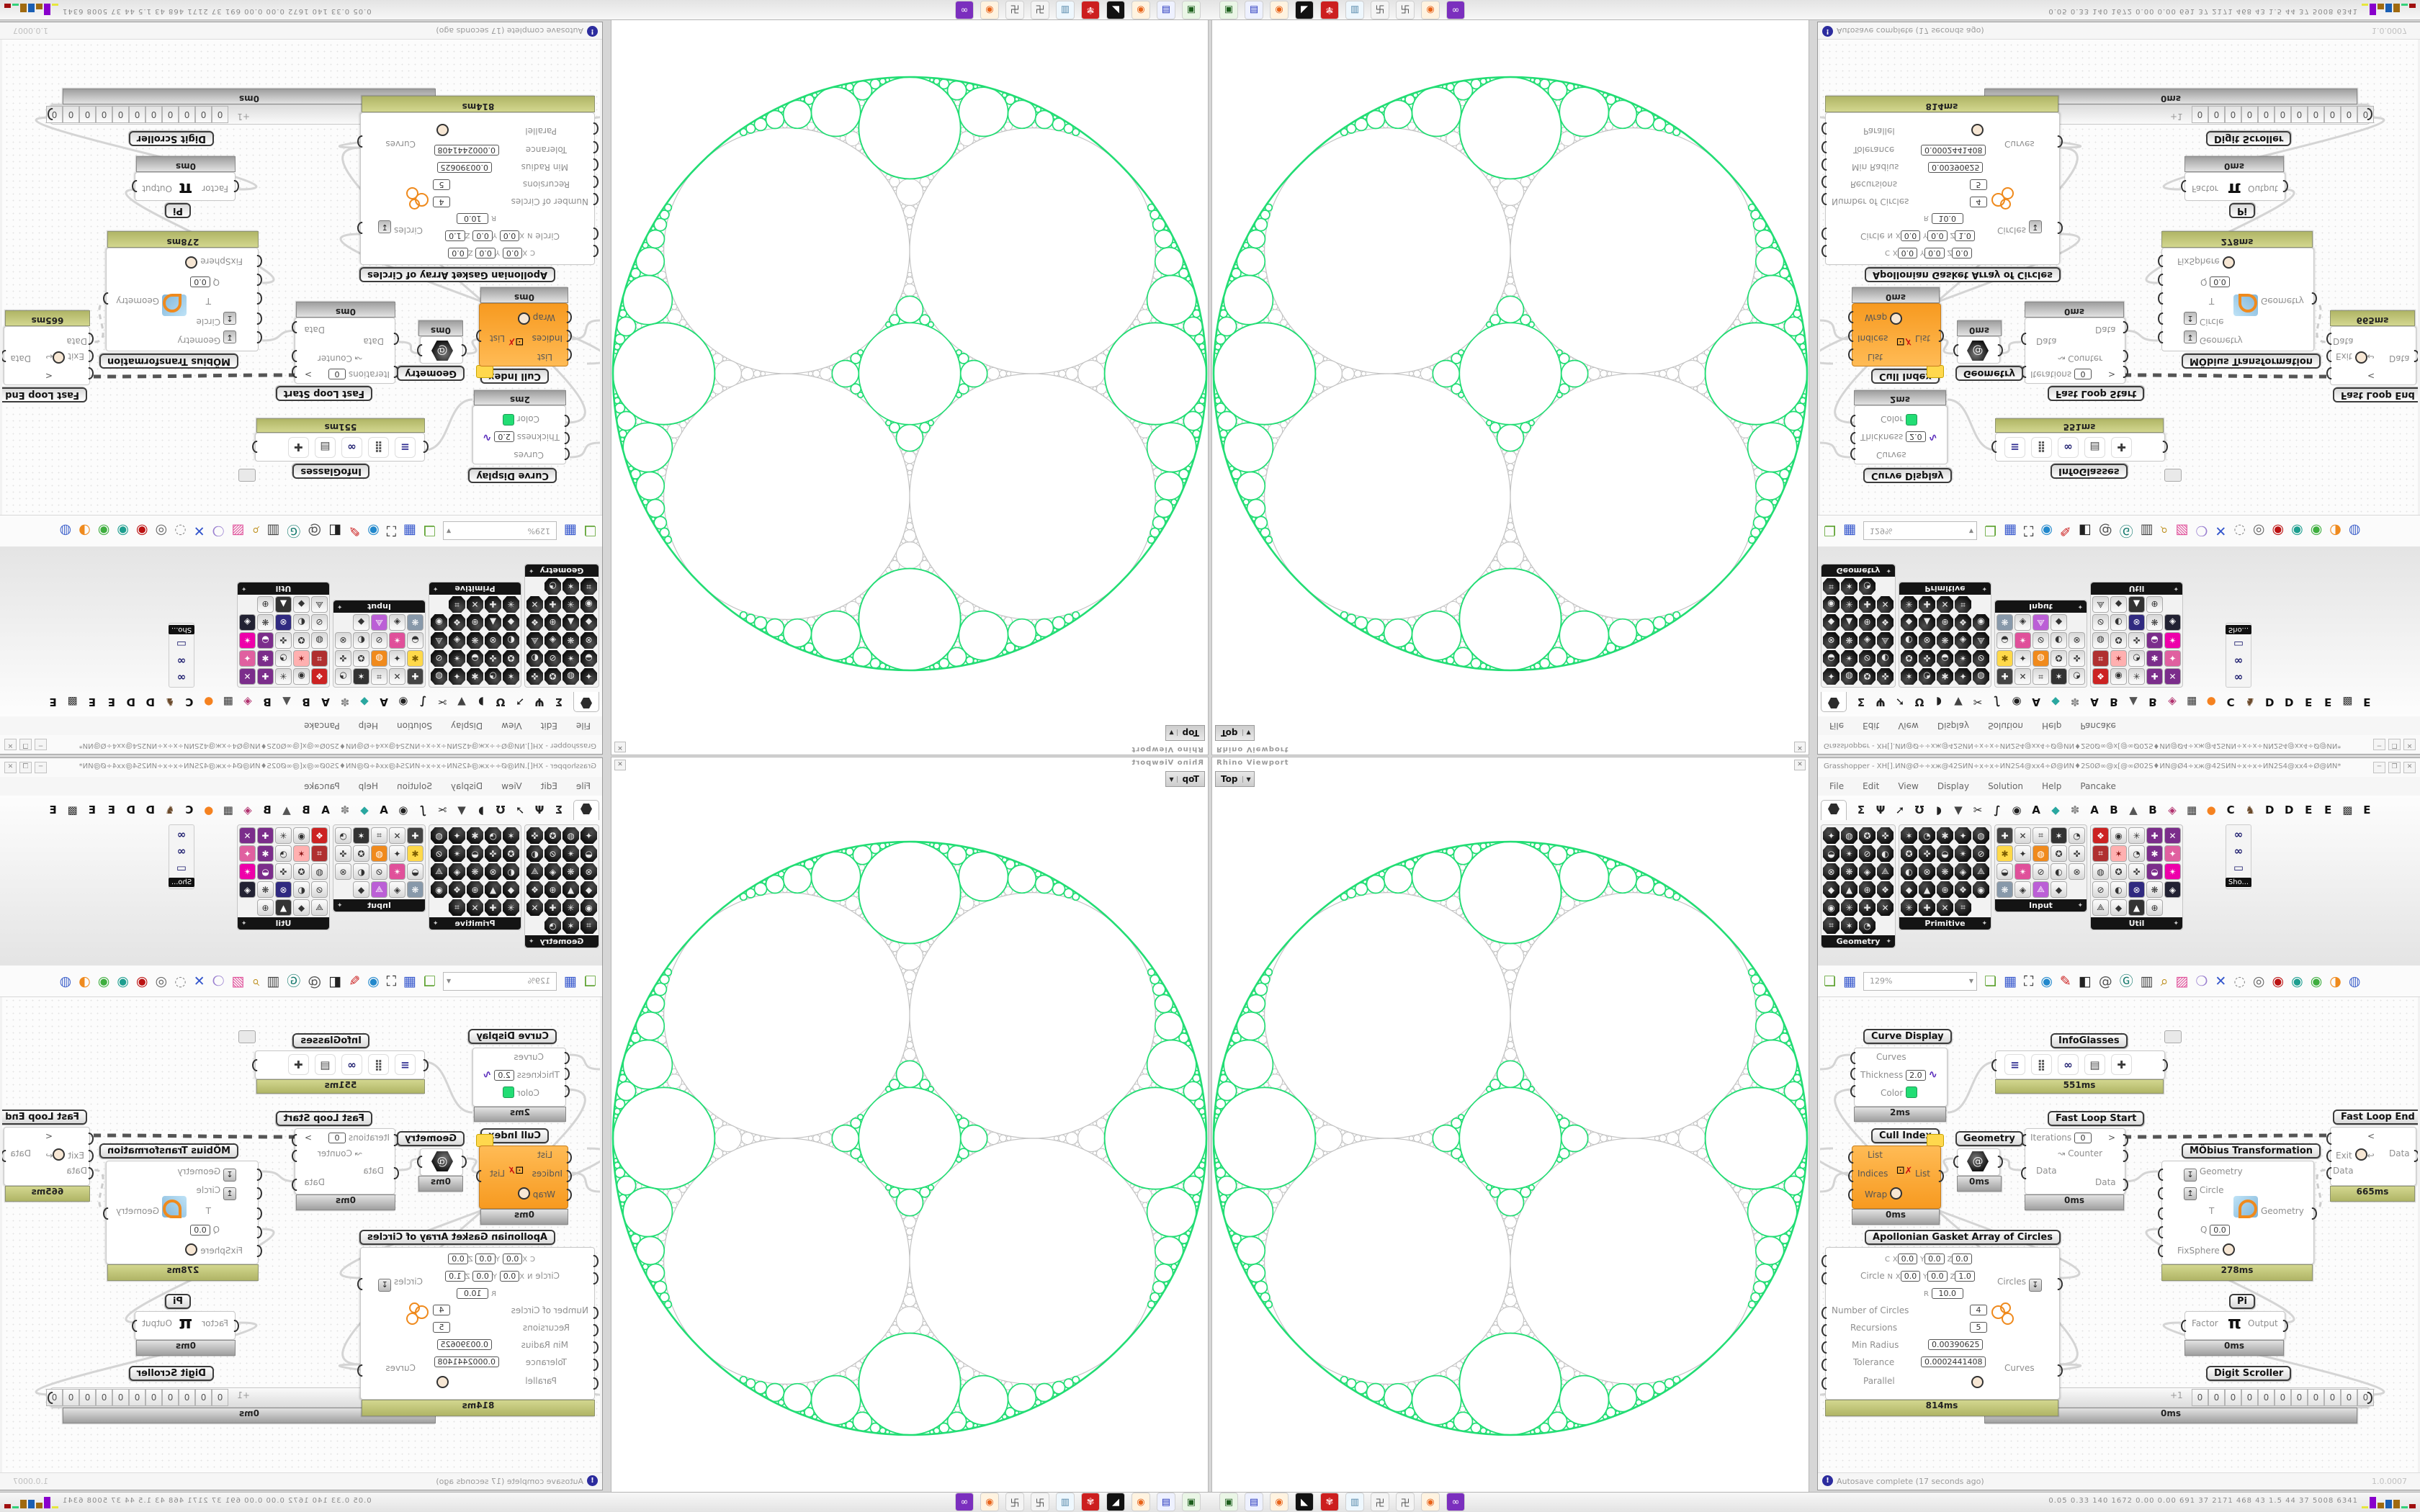 This screenshot has height=1512, width=2420. I want to click on taskbar-icon-gear-red: ✾, so click(1329, 1502).